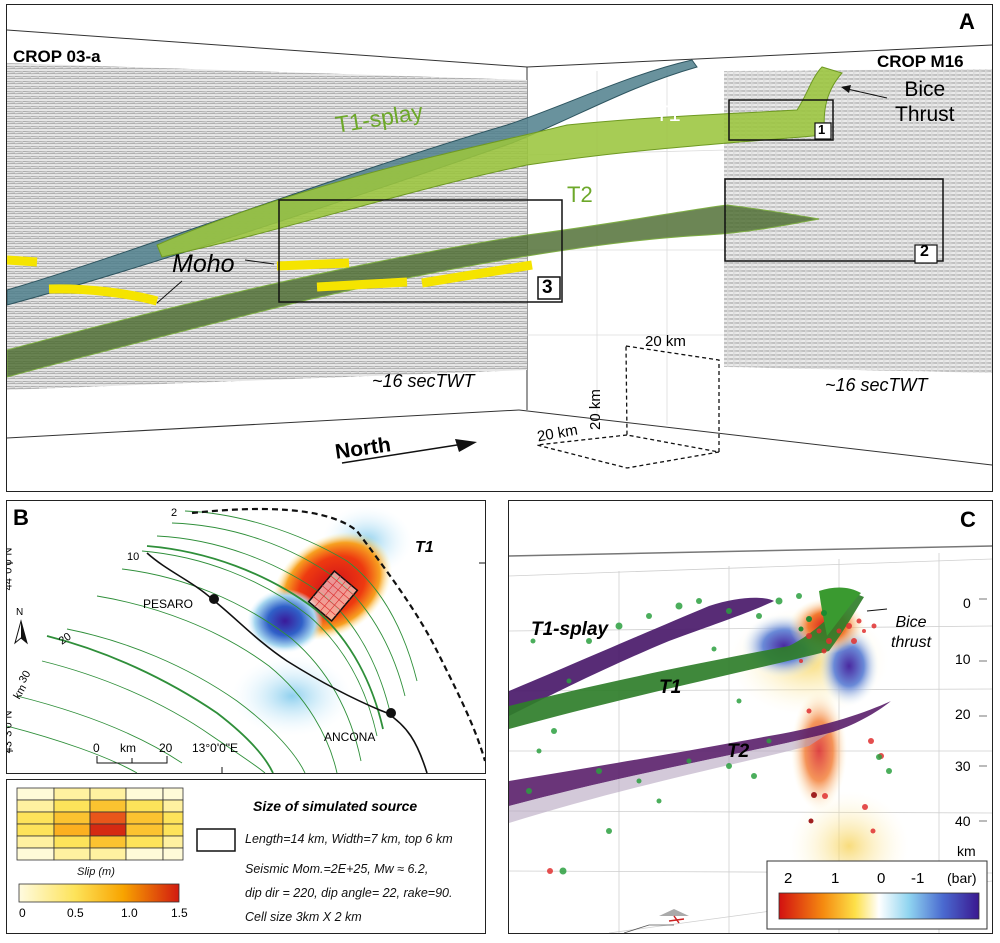 This screenshot has width=1000, height=943. What do you see at coordinates (292, 696) in the screenshot?
I see `stress-lobe-sw` at bounding box center [292, 696].